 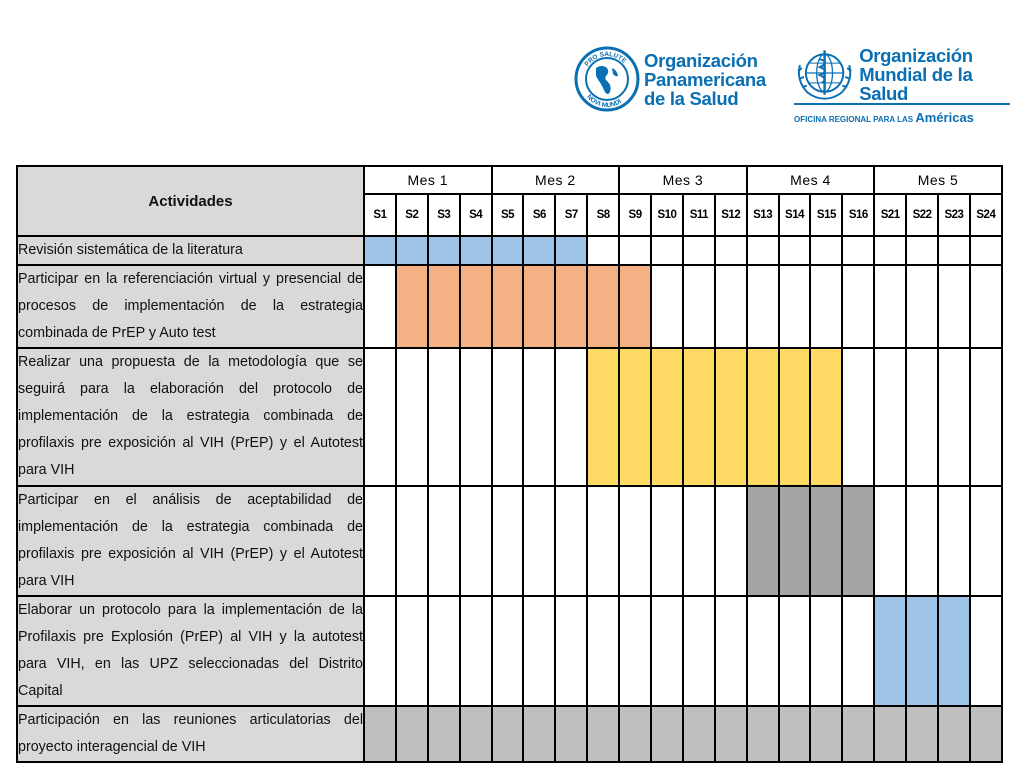 What do you see at coordinates (902, 104) in the screenshot?
I see `who-divider` at bounding box center [902, 104].